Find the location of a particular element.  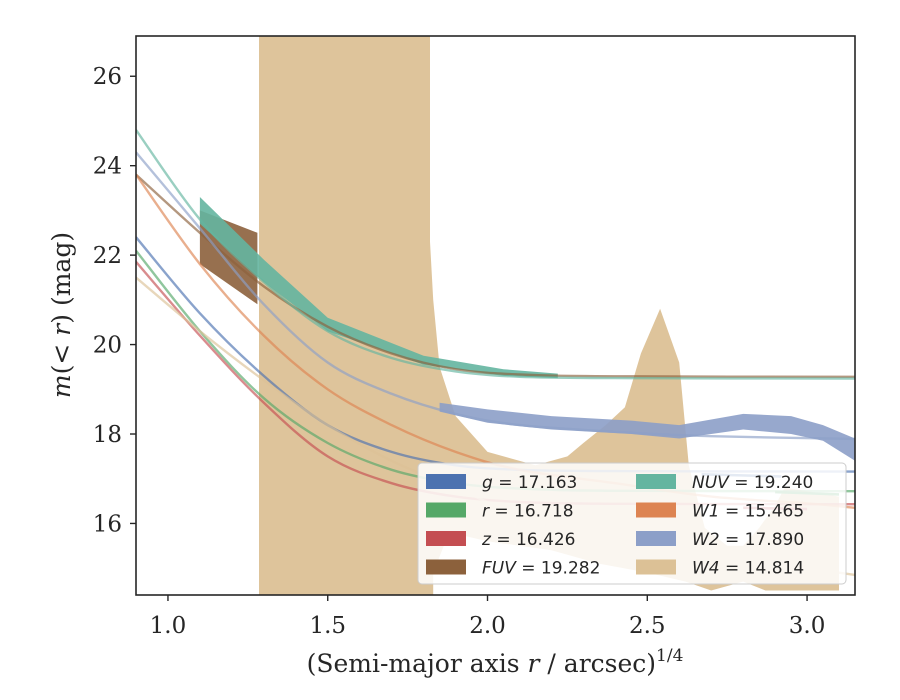

nuv-legend-swatch is located at coordinates (656, 481).